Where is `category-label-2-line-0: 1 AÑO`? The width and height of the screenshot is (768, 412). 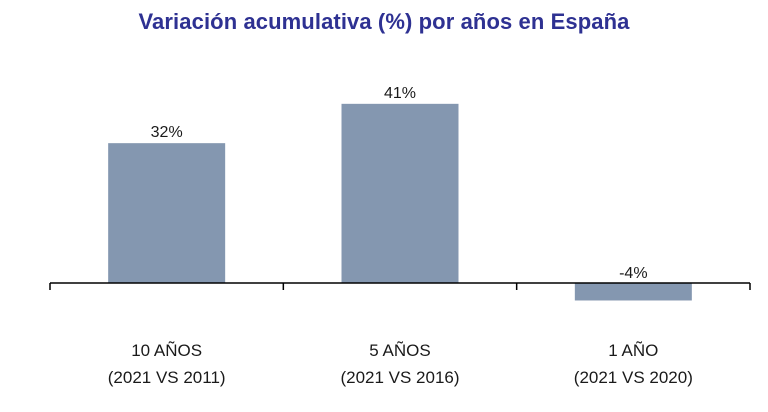 category-label-2-line-0: 1 AÑO is located at coordinates (633, 350).